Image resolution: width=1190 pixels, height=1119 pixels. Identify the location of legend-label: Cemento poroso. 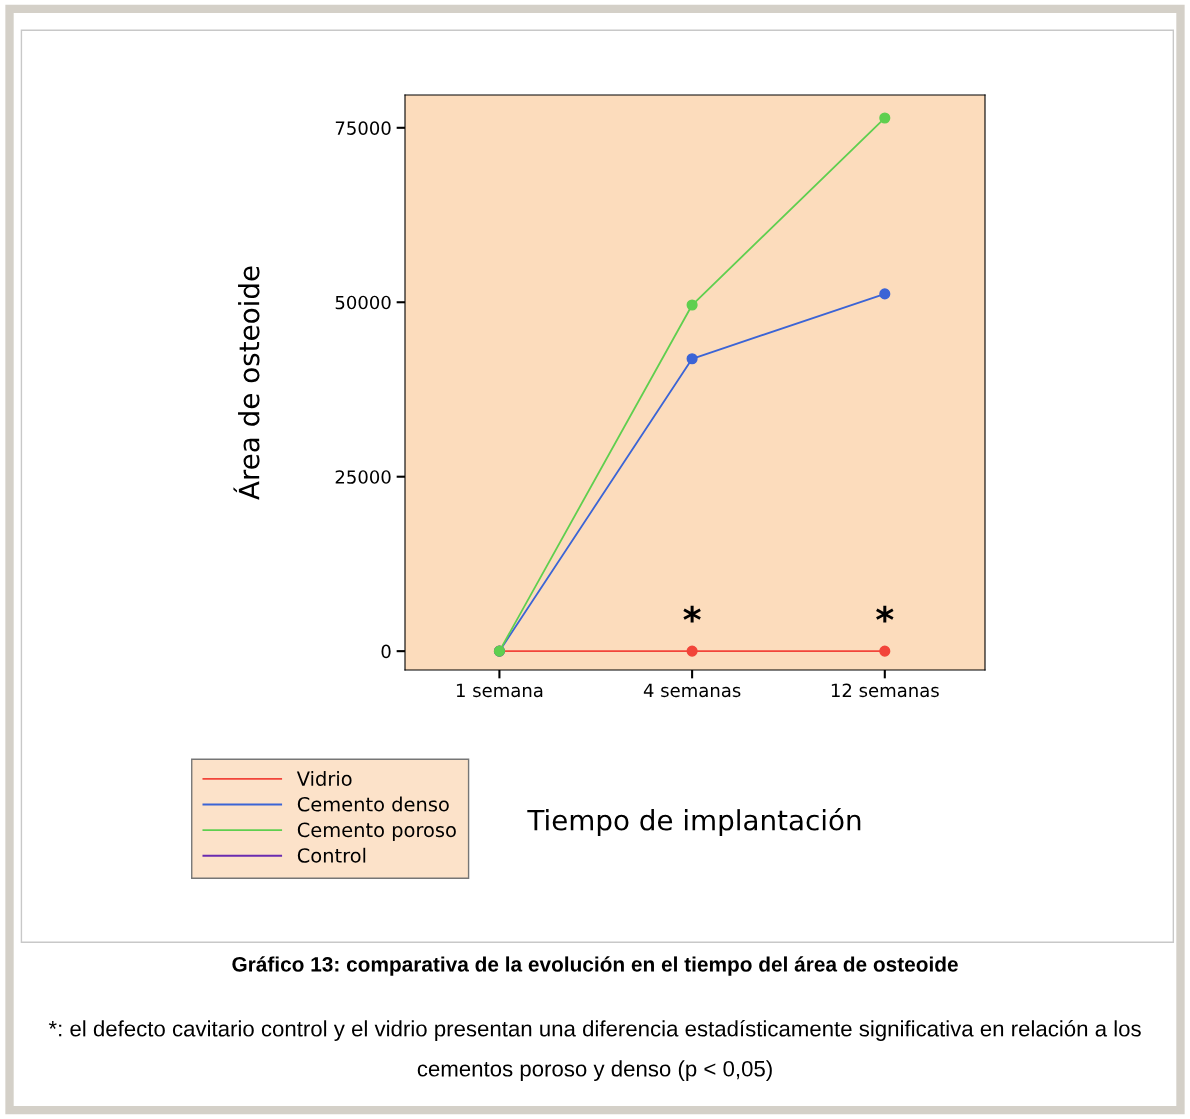
(376, 831).